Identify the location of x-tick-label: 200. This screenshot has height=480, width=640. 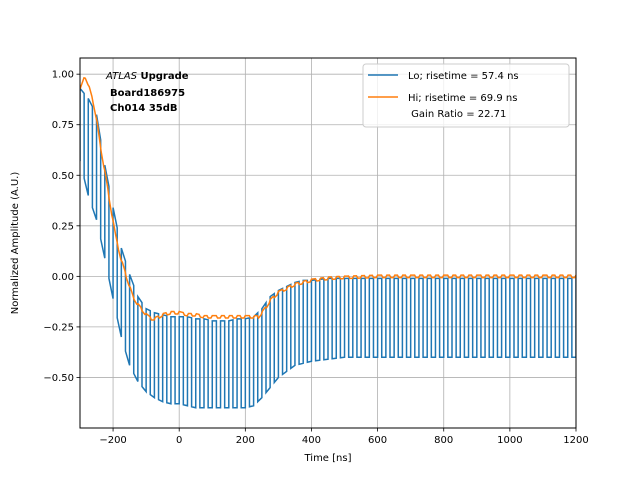
(245, 440).